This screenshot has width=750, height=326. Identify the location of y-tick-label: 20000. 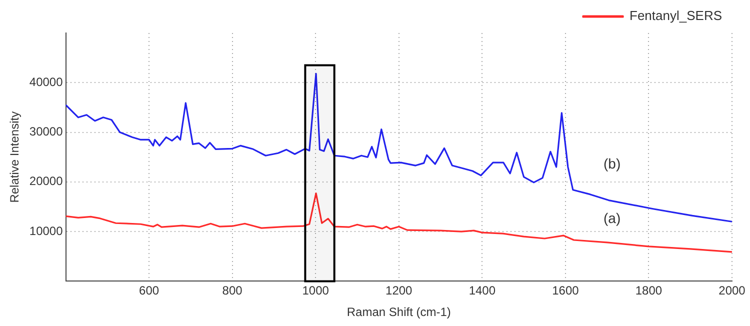
(46, 181).